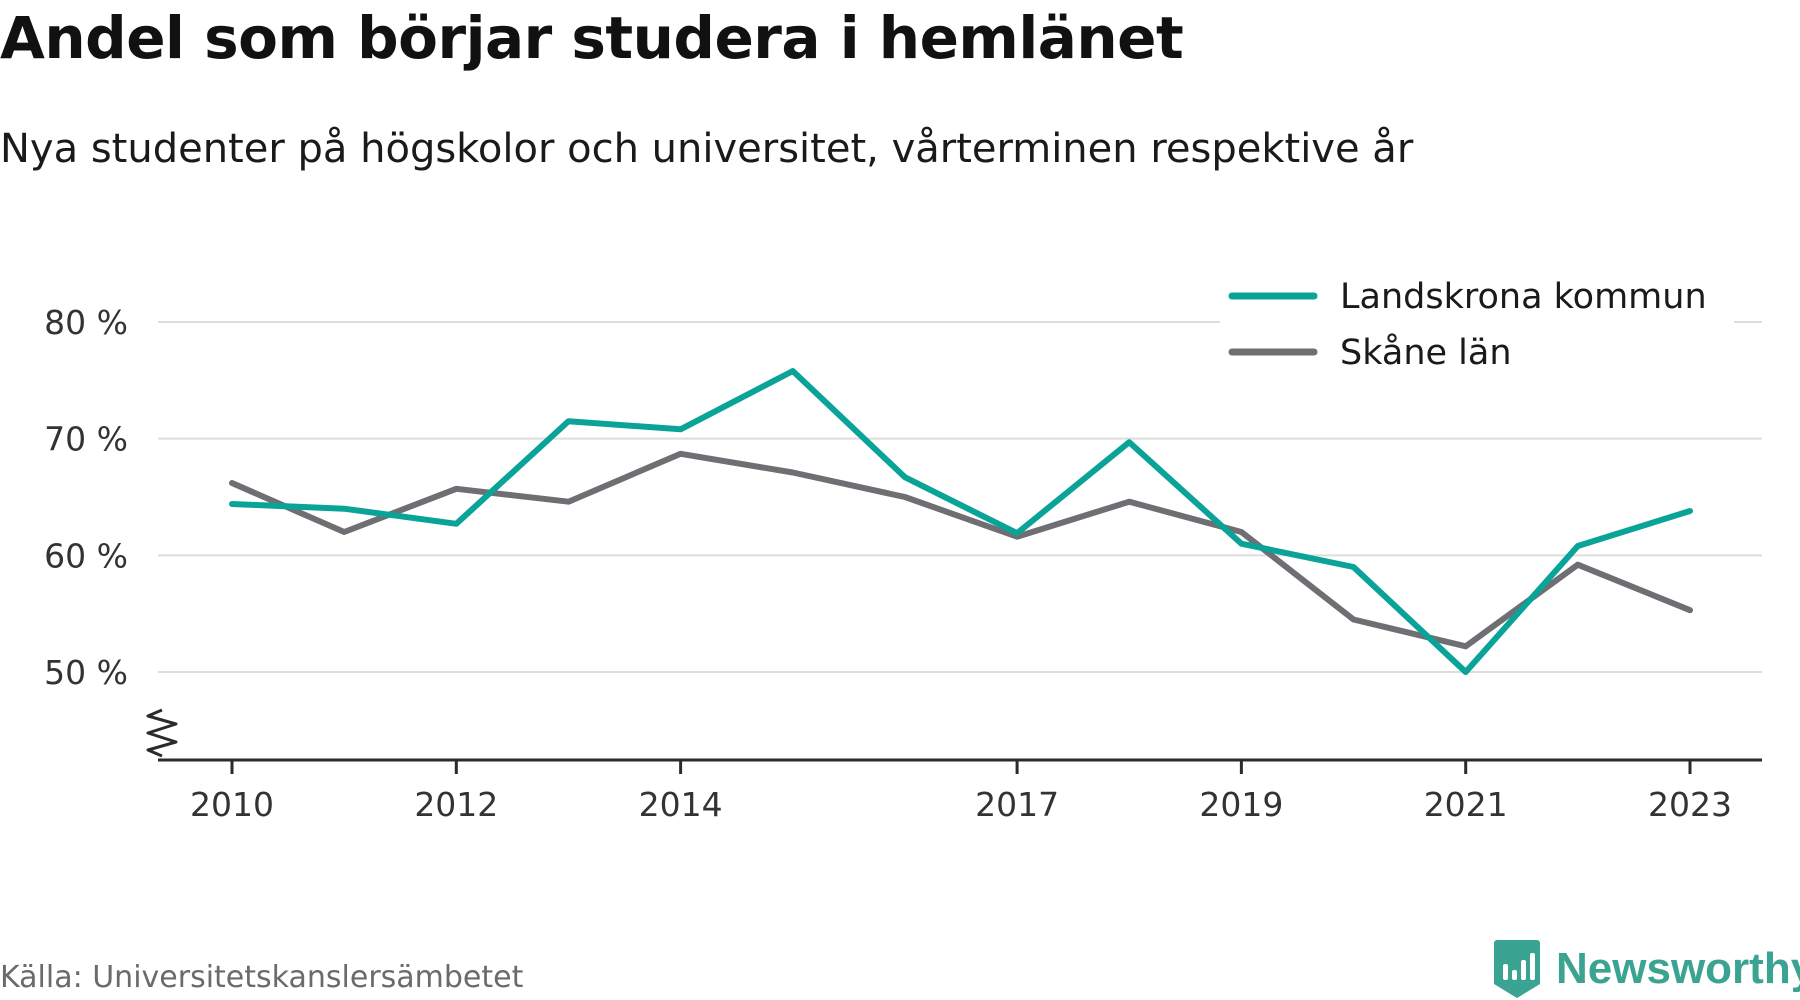 Image resolution: width=1800 pixels, height=1000 pixels. I want to click on y-tick-label: 60 %, so click(86, 555).